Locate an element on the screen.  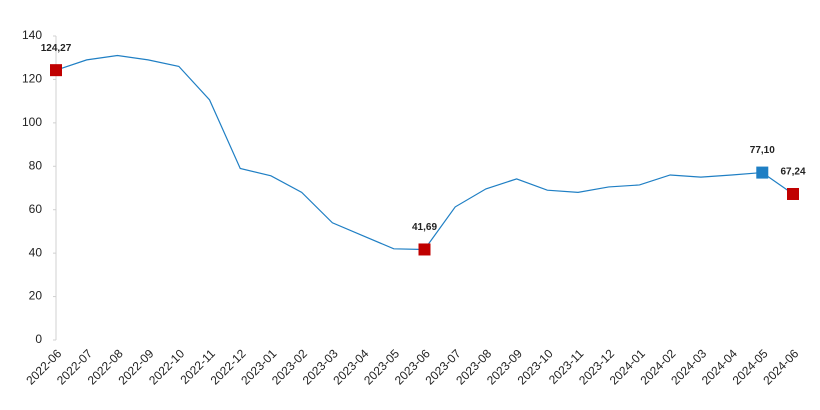
y-tick-label: 60 is located at coordinates (36, 209).